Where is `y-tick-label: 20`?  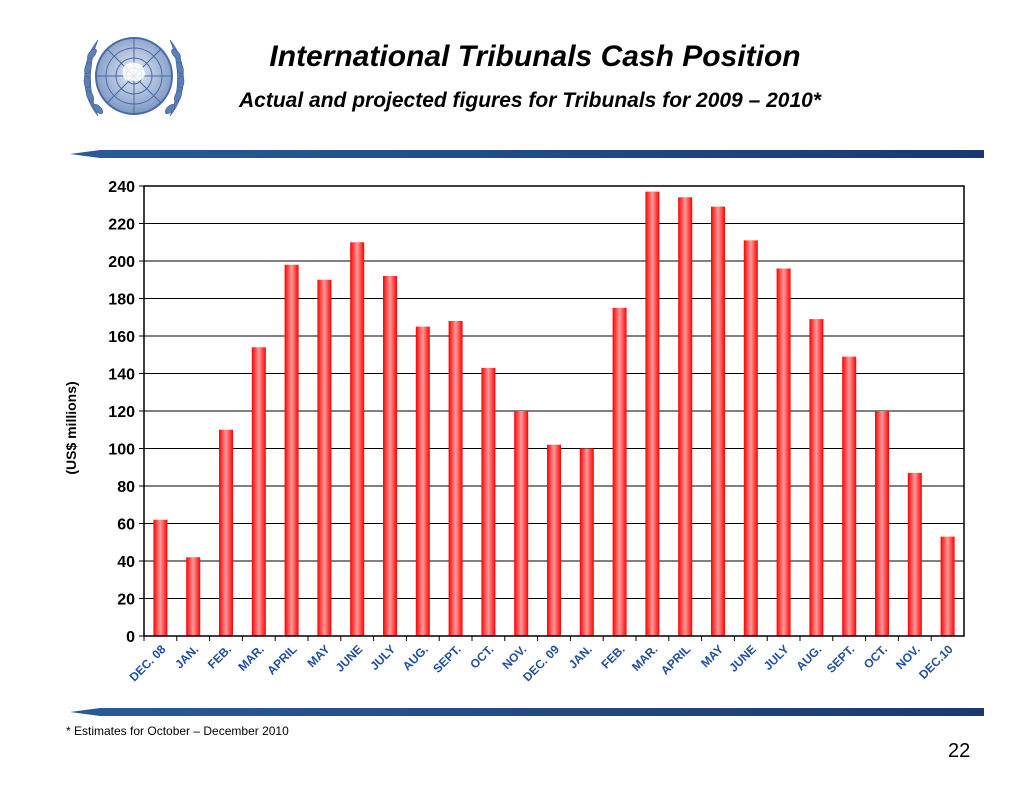 y-tick-label: 20 is located at coordinates (126, 600).